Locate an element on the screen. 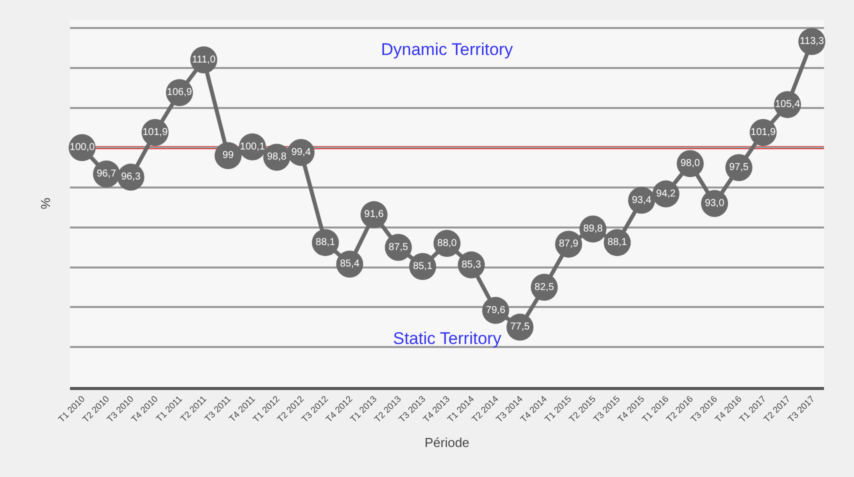  data-label: 99,4 is located at coordinates (301, 152).